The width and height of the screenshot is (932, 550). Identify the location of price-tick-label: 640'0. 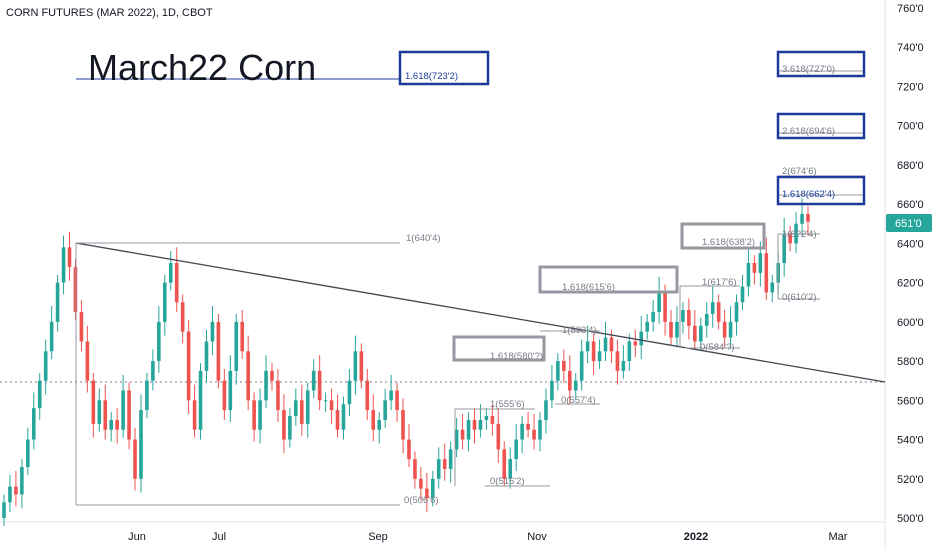
(910, 244).